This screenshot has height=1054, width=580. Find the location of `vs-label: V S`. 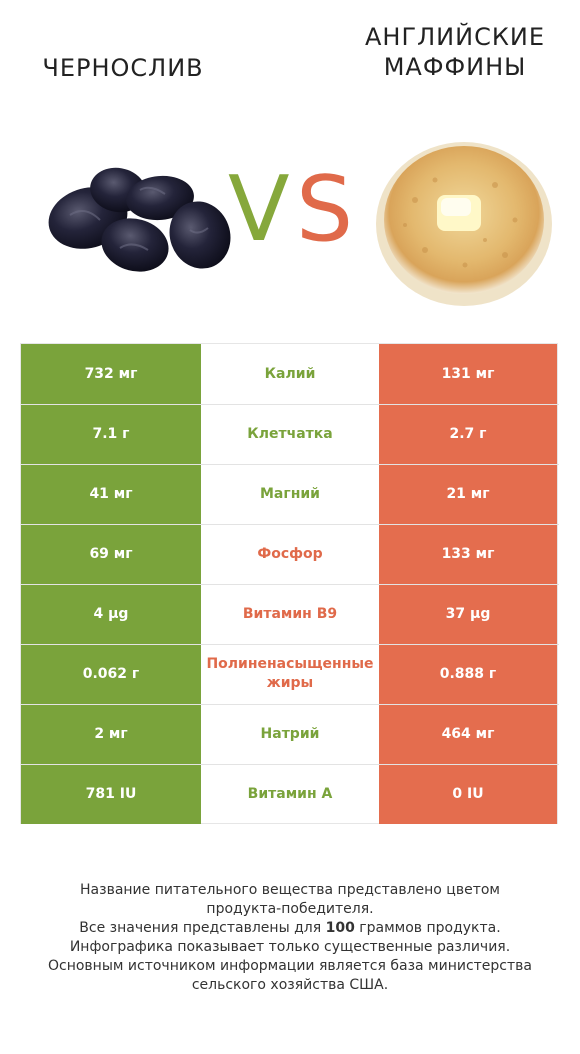

vs-label: V S is located at coordinates (290, 210).